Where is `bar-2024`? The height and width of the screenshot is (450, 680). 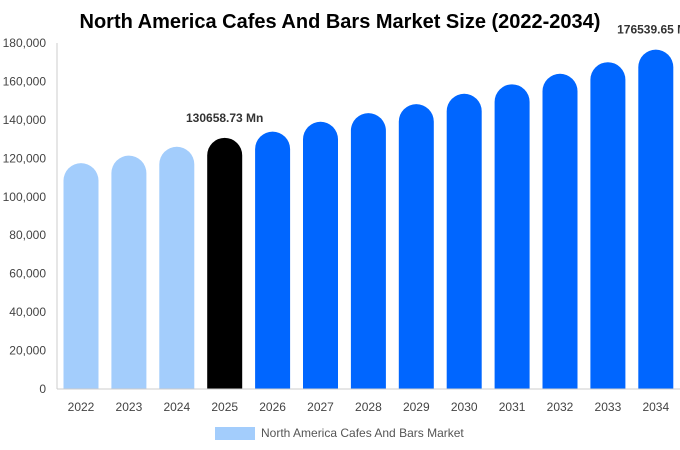
bar-2024 is located at coordinates (177, 267).